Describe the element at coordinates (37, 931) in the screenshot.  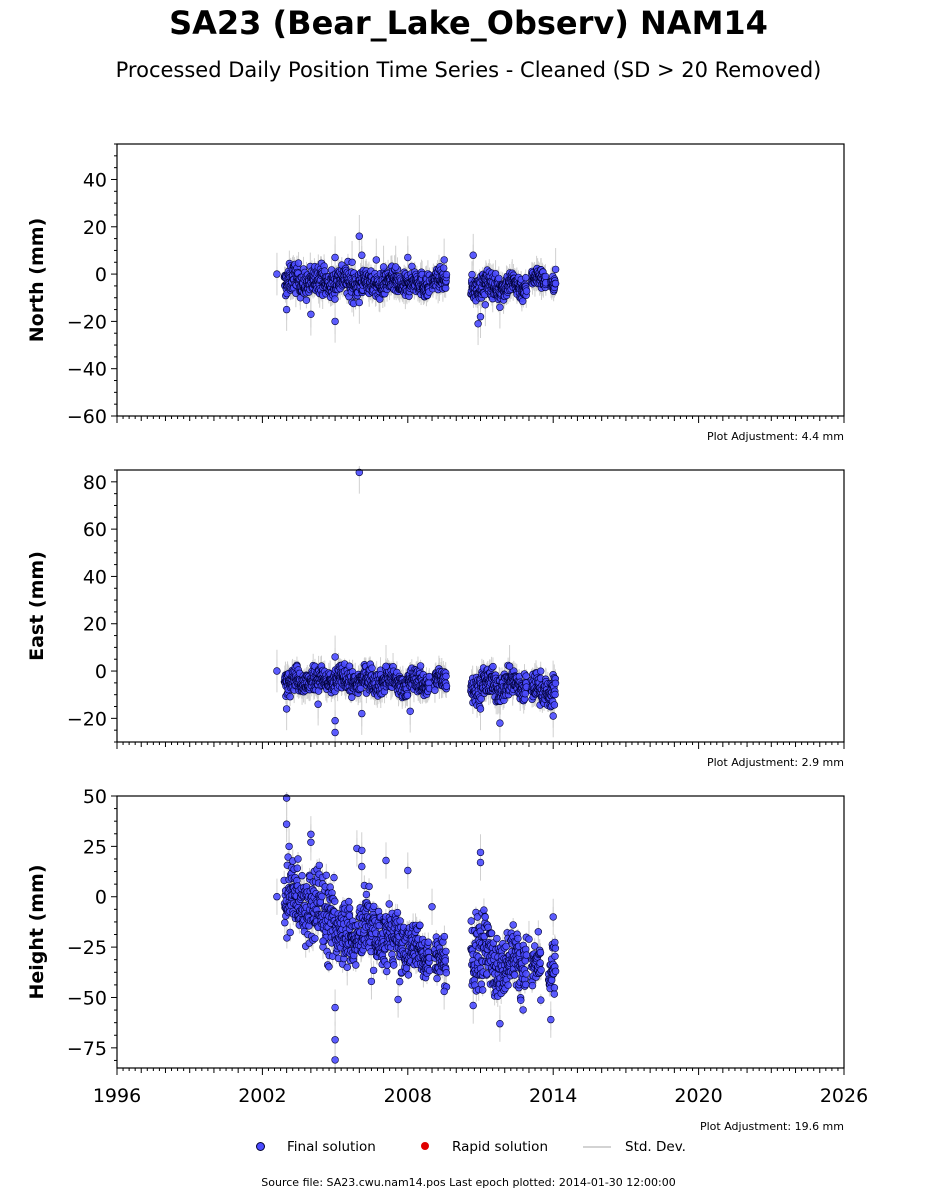
I see `y-axis-label: Height (mm)` at that location.